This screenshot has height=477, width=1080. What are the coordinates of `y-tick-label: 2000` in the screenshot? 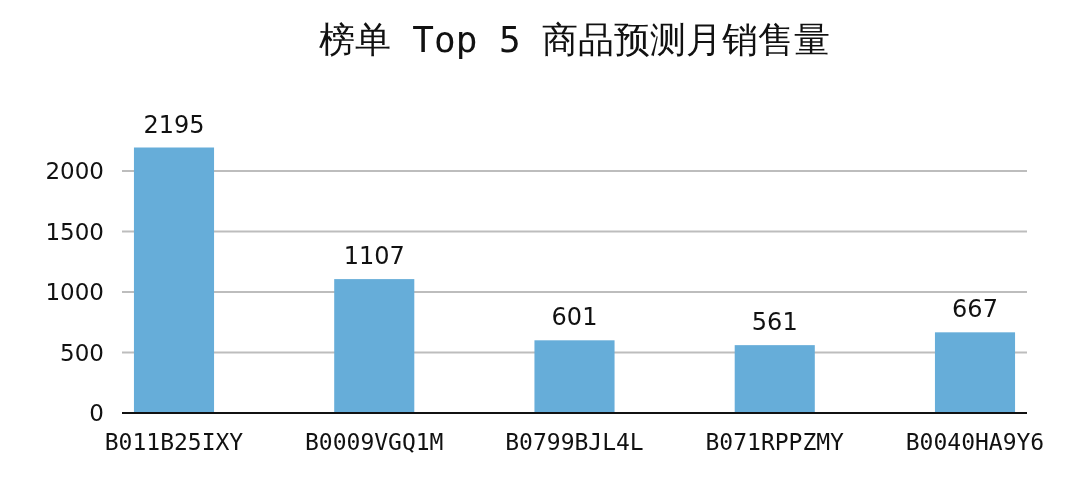 It's located at (74, 171).